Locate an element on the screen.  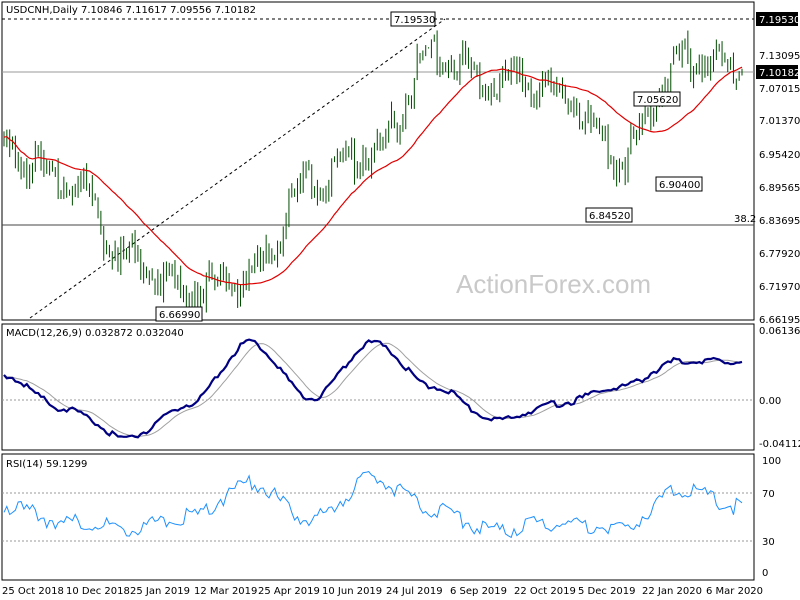
callout-690400: 6.90400 is located at coordinates (679, 184).